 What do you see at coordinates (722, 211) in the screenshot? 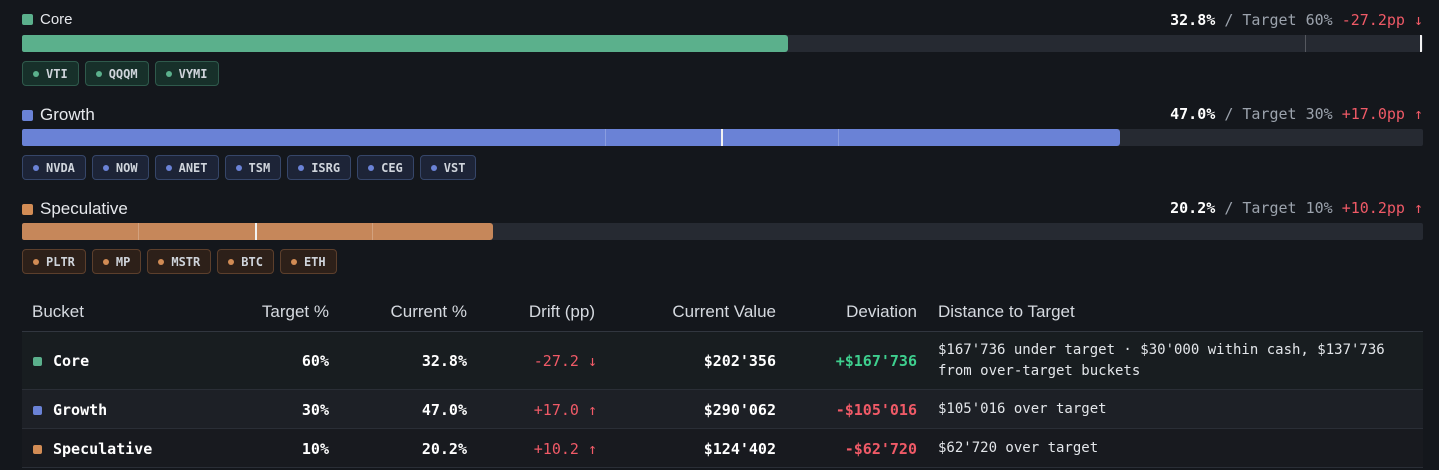
I see `bucket-header: Speculative 20.2% / Target 10% +10.2pp ↑` at bounding box center [722, 211].